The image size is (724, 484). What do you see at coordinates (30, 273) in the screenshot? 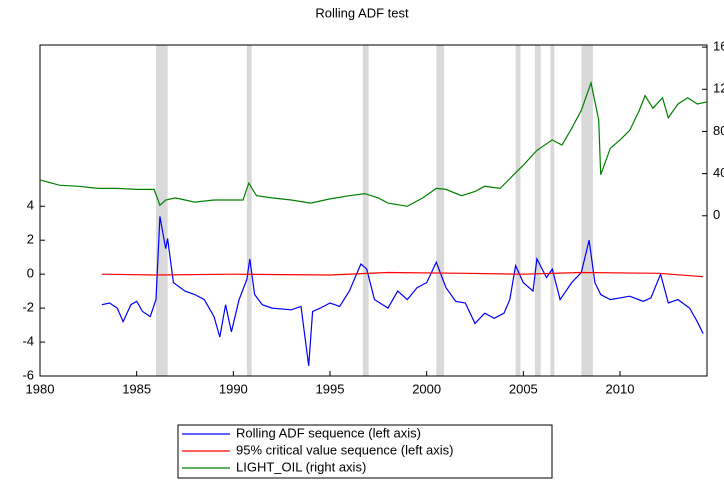
I see `y-tick-label: 0` at bounding box center [30, 273].